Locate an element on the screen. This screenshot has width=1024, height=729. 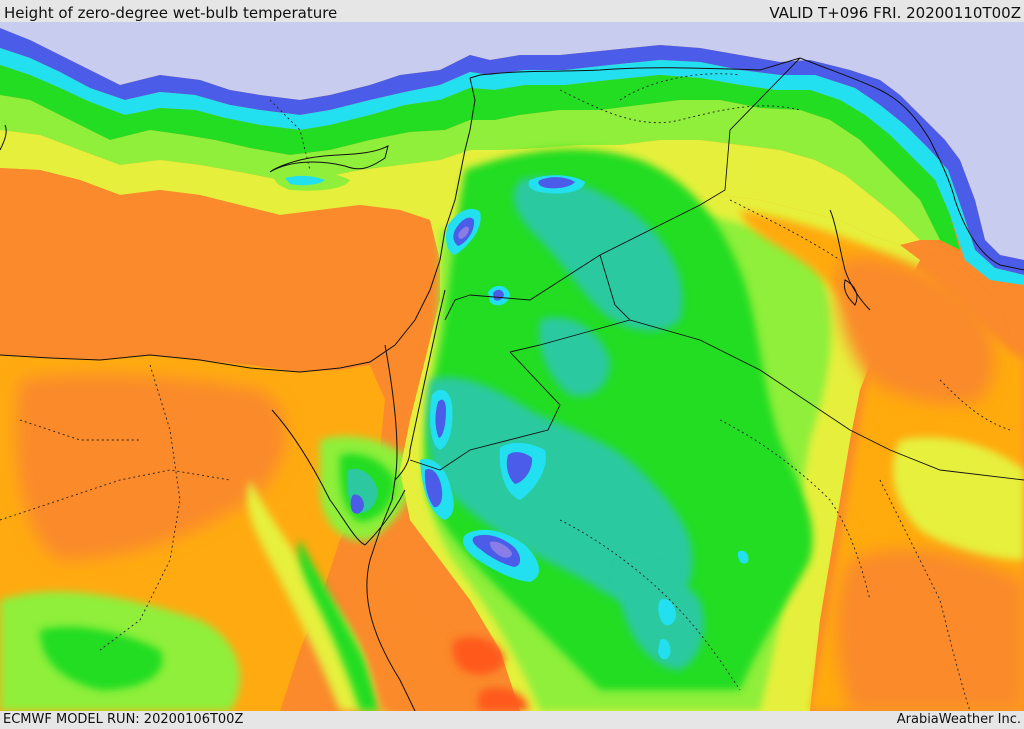
lebanon-violet is located at coordinates (463, 232).